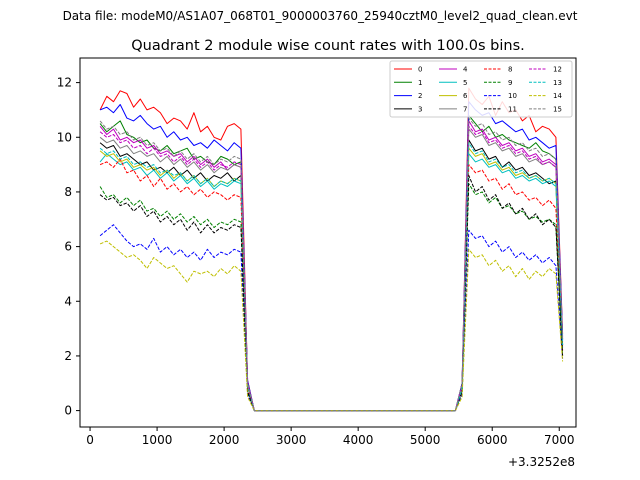 Image resolution: width=640 pixels, height=480 pixels. I want to click on legend-label-8: 8, so click(510, 70).